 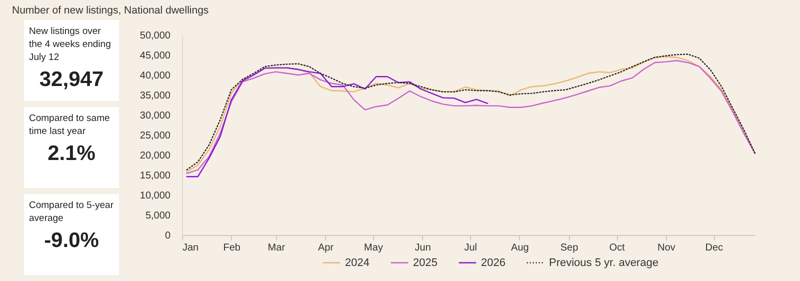 What do you see at coordinates (155, 96) in the screenshot?
I see `y-tick-label: 35,000` at bounding box center [155, 96].